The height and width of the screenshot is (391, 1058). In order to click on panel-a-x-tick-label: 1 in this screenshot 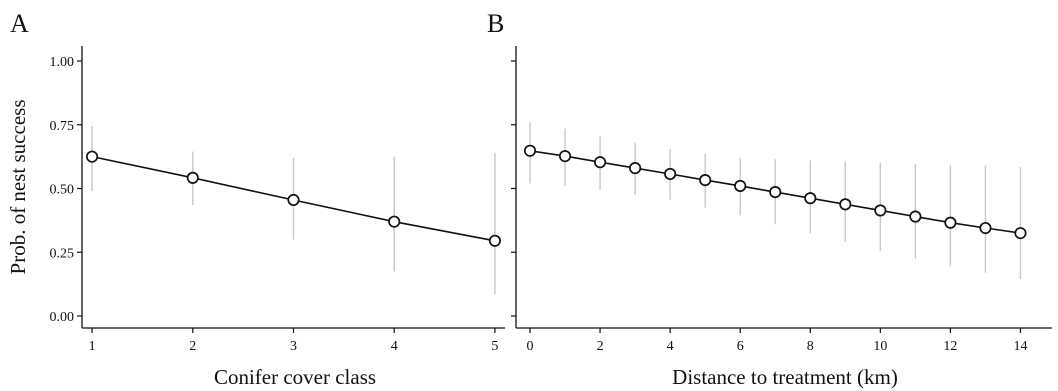, I will do `click(92, 346)`.